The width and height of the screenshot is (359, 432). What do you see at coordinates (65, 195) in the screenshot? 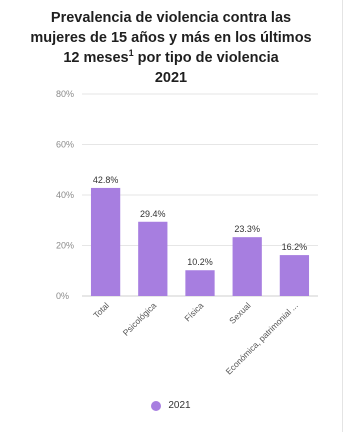
I see `y-tick-label: 40%` at bounding box center [65, 195].